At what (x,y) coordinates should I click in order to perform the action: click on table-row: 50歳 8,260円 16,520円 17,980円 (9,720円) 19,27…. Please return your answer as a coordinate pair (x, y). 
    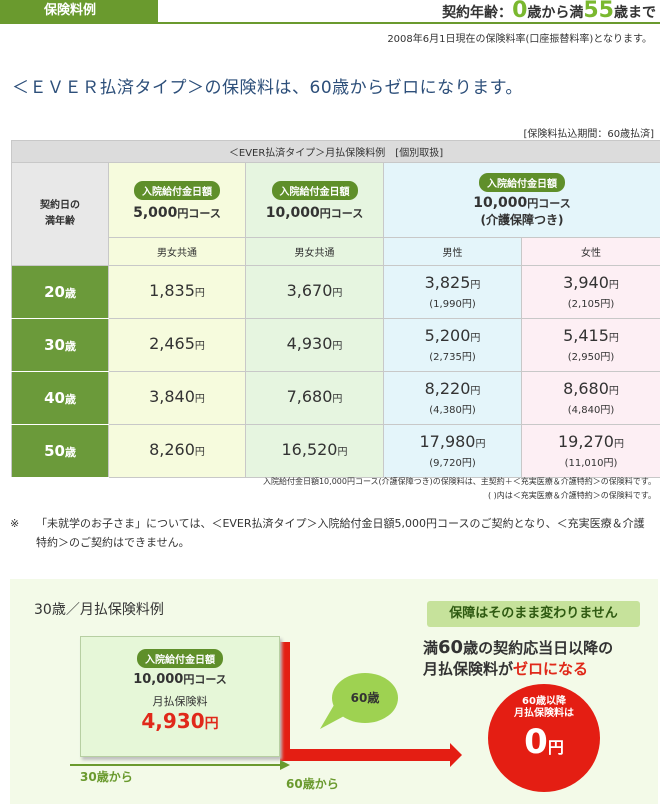
    Looking at the image, I should click on (335, 451).